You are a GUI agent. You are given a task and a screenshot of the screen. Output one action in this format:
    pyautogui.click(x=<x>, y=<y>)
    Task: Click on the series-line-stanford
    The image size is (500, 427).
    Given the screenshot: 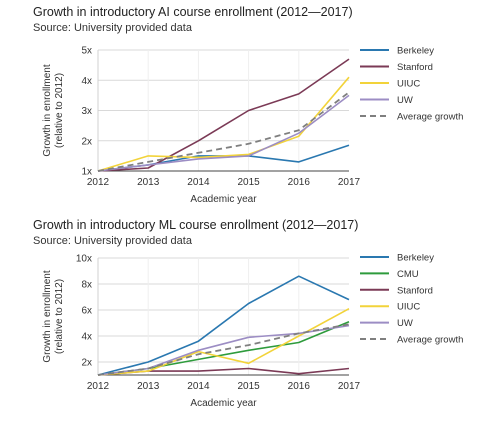 What is the action you would take?
    pyautogui.click(x=223, y=115)
    